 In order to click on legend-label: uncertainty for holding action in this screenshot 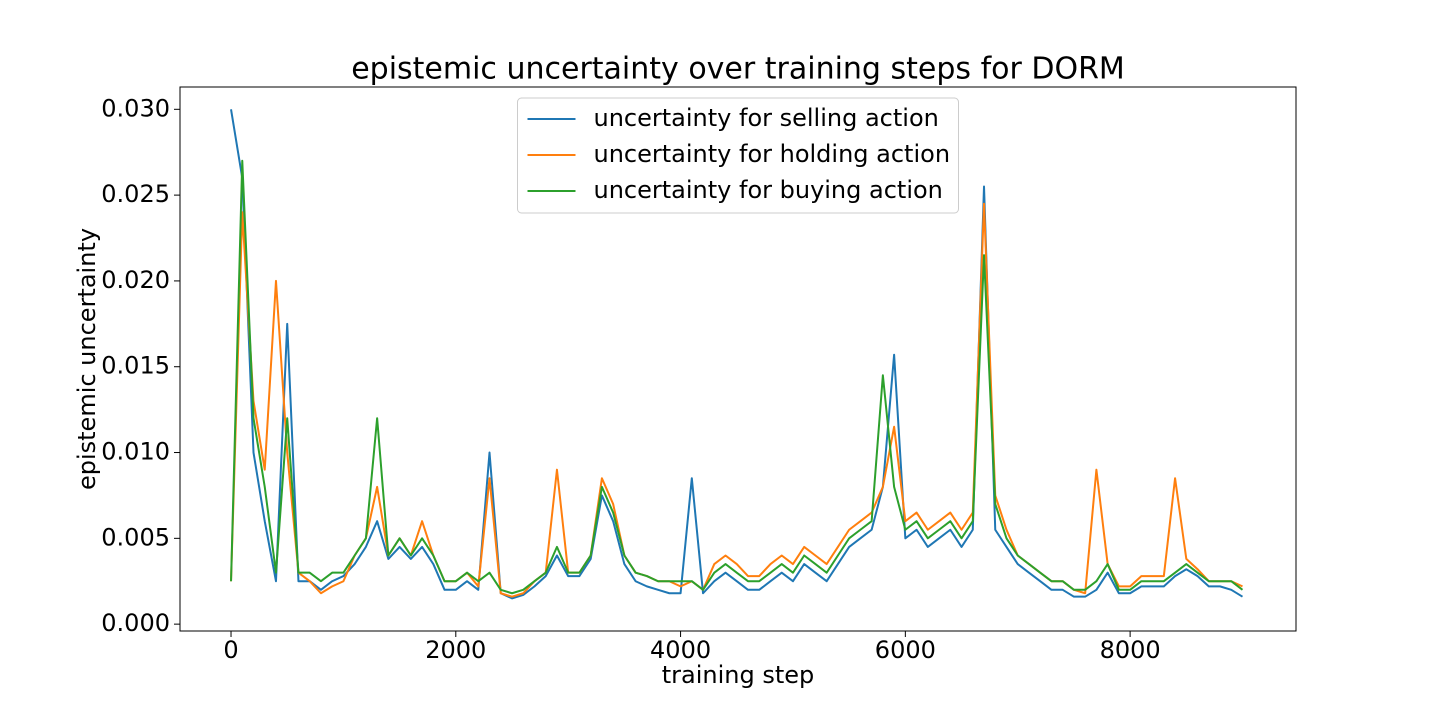, I will do `click(772, 154)`.